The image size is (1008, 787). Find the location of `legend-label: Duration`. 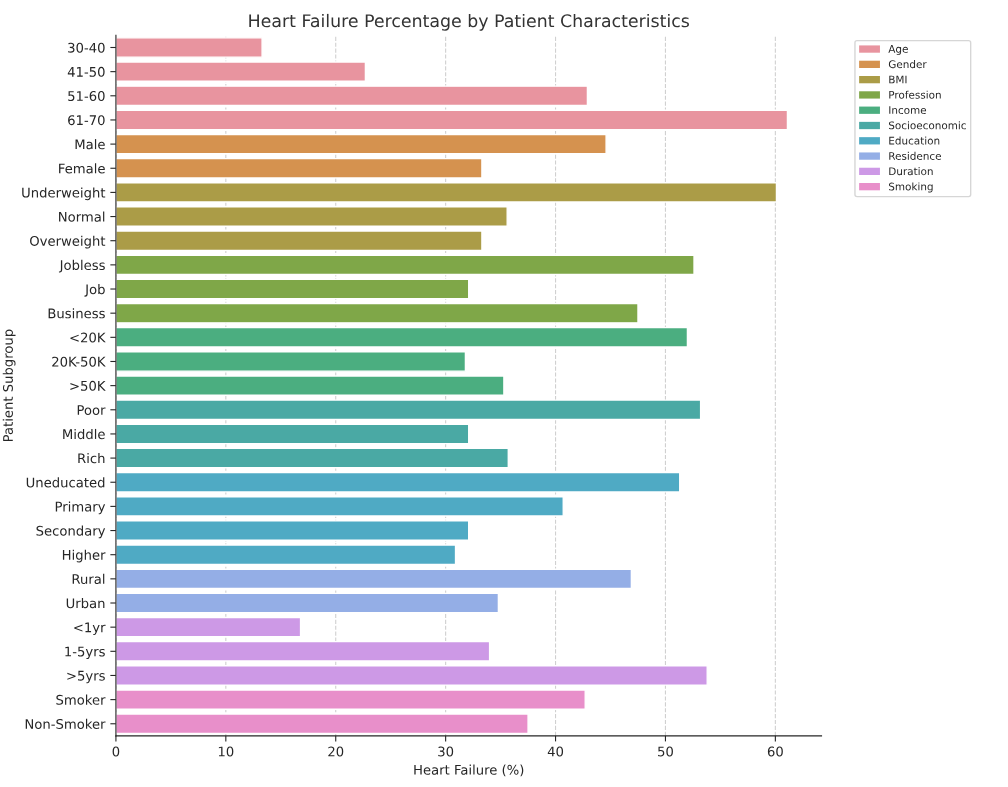

legend-label: Duration is located at coordinates (911, 171).